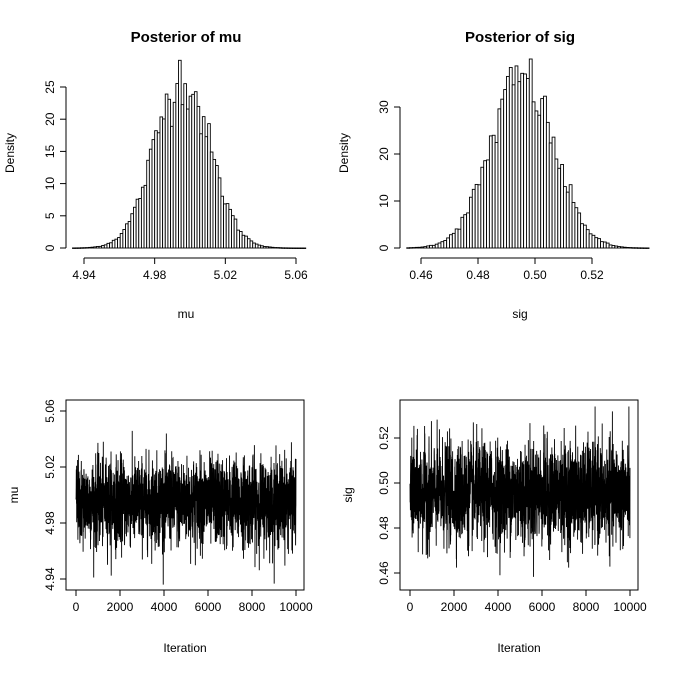  What do you see at coordinates (592, 275) in the screenshot?
I see `x-tick-label: 0.52` at bounding box center [592, 275].